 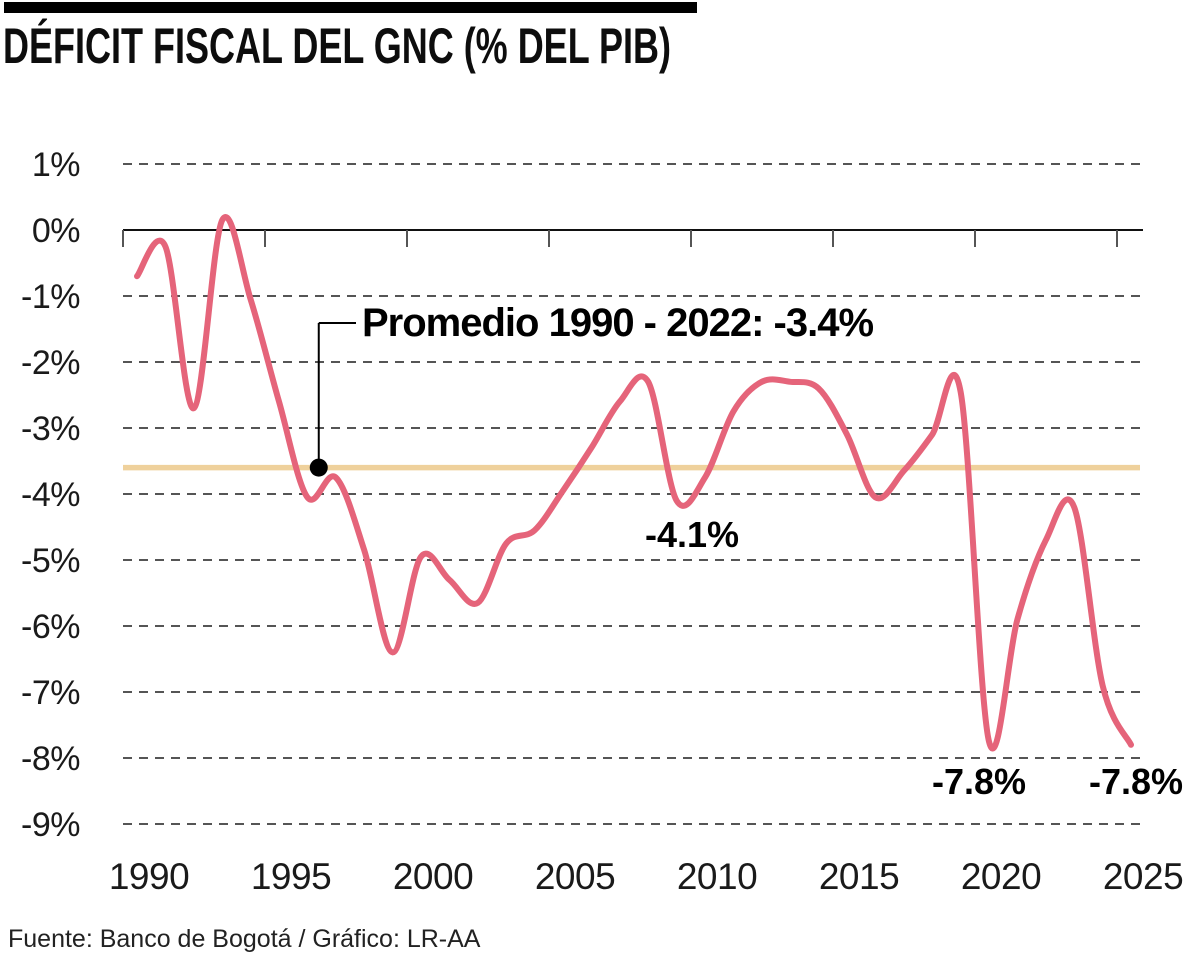 I want to click on x-axis-tick-label: 2010, so click(x=717, y=876).